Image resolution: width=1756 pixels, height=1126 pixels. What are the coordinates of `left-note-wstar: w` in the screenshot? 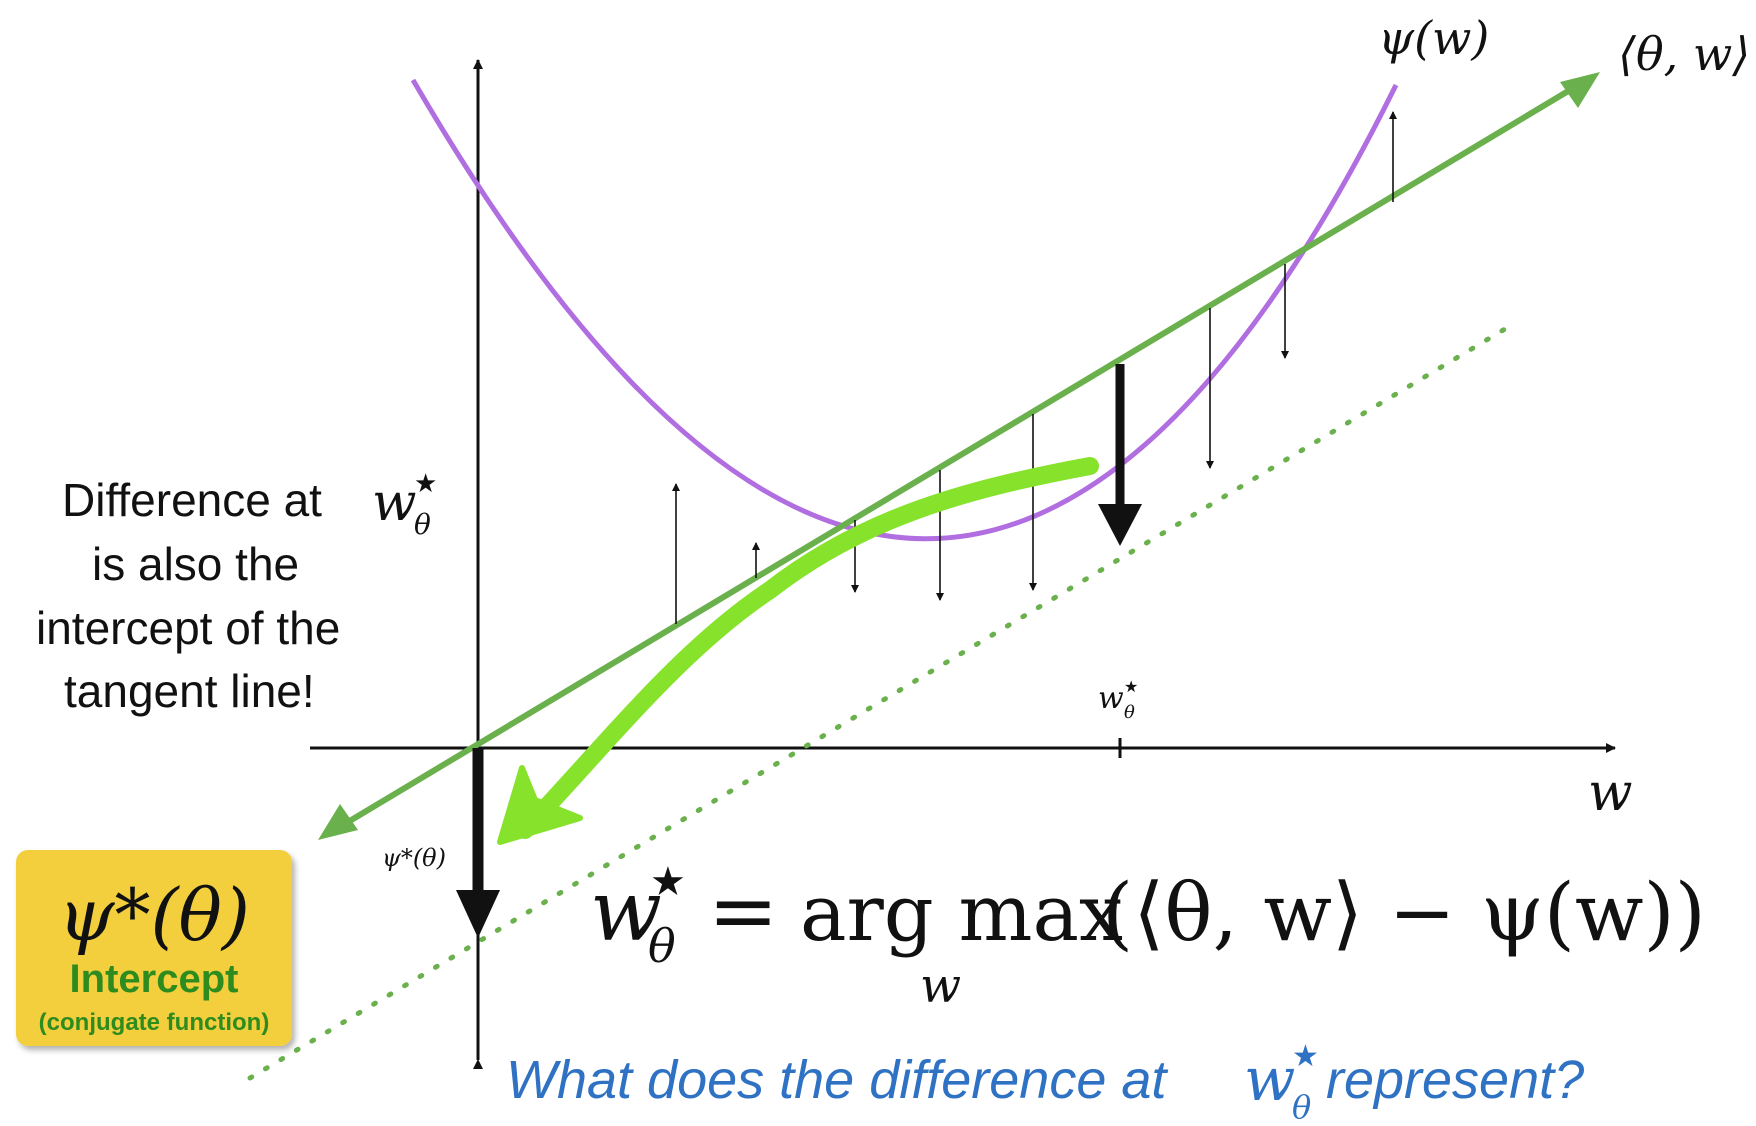 It's located at (394, 503).